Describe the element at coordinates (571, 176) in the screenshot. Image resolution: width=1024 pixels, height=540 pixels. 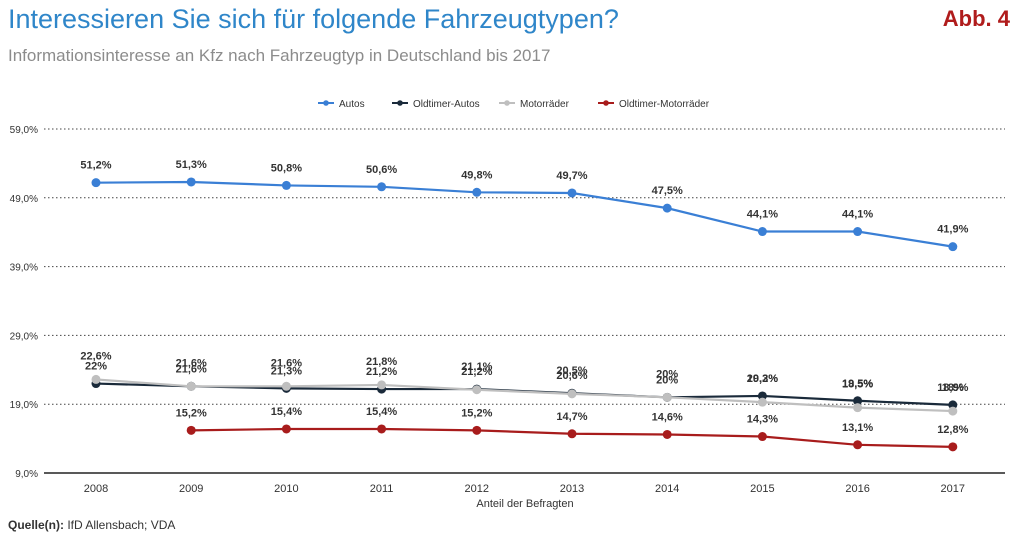
I see `data-label: 49,7%` at that location.